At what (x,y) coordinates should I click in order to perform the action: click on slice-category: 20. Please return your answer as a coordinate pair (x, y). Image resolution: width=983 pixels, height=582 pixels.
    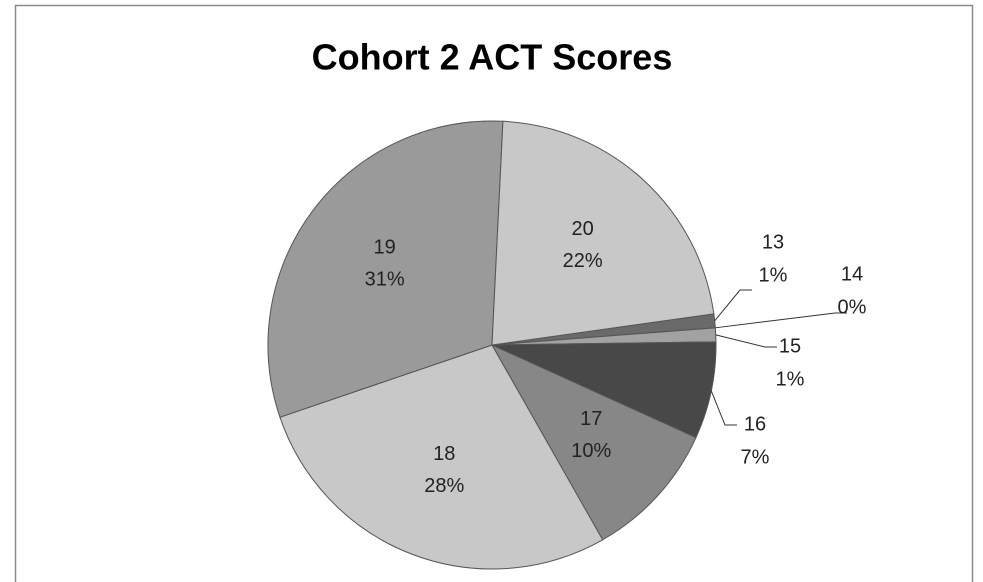
    Looking at the image, I should click on (583, 229).